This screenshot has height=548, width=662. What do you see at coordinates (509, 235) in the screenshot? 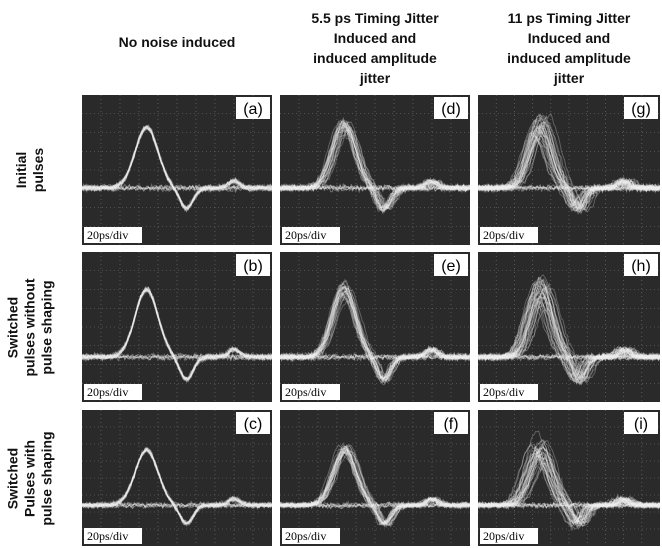
I see `scale-box` at bounding box center [509, 235].